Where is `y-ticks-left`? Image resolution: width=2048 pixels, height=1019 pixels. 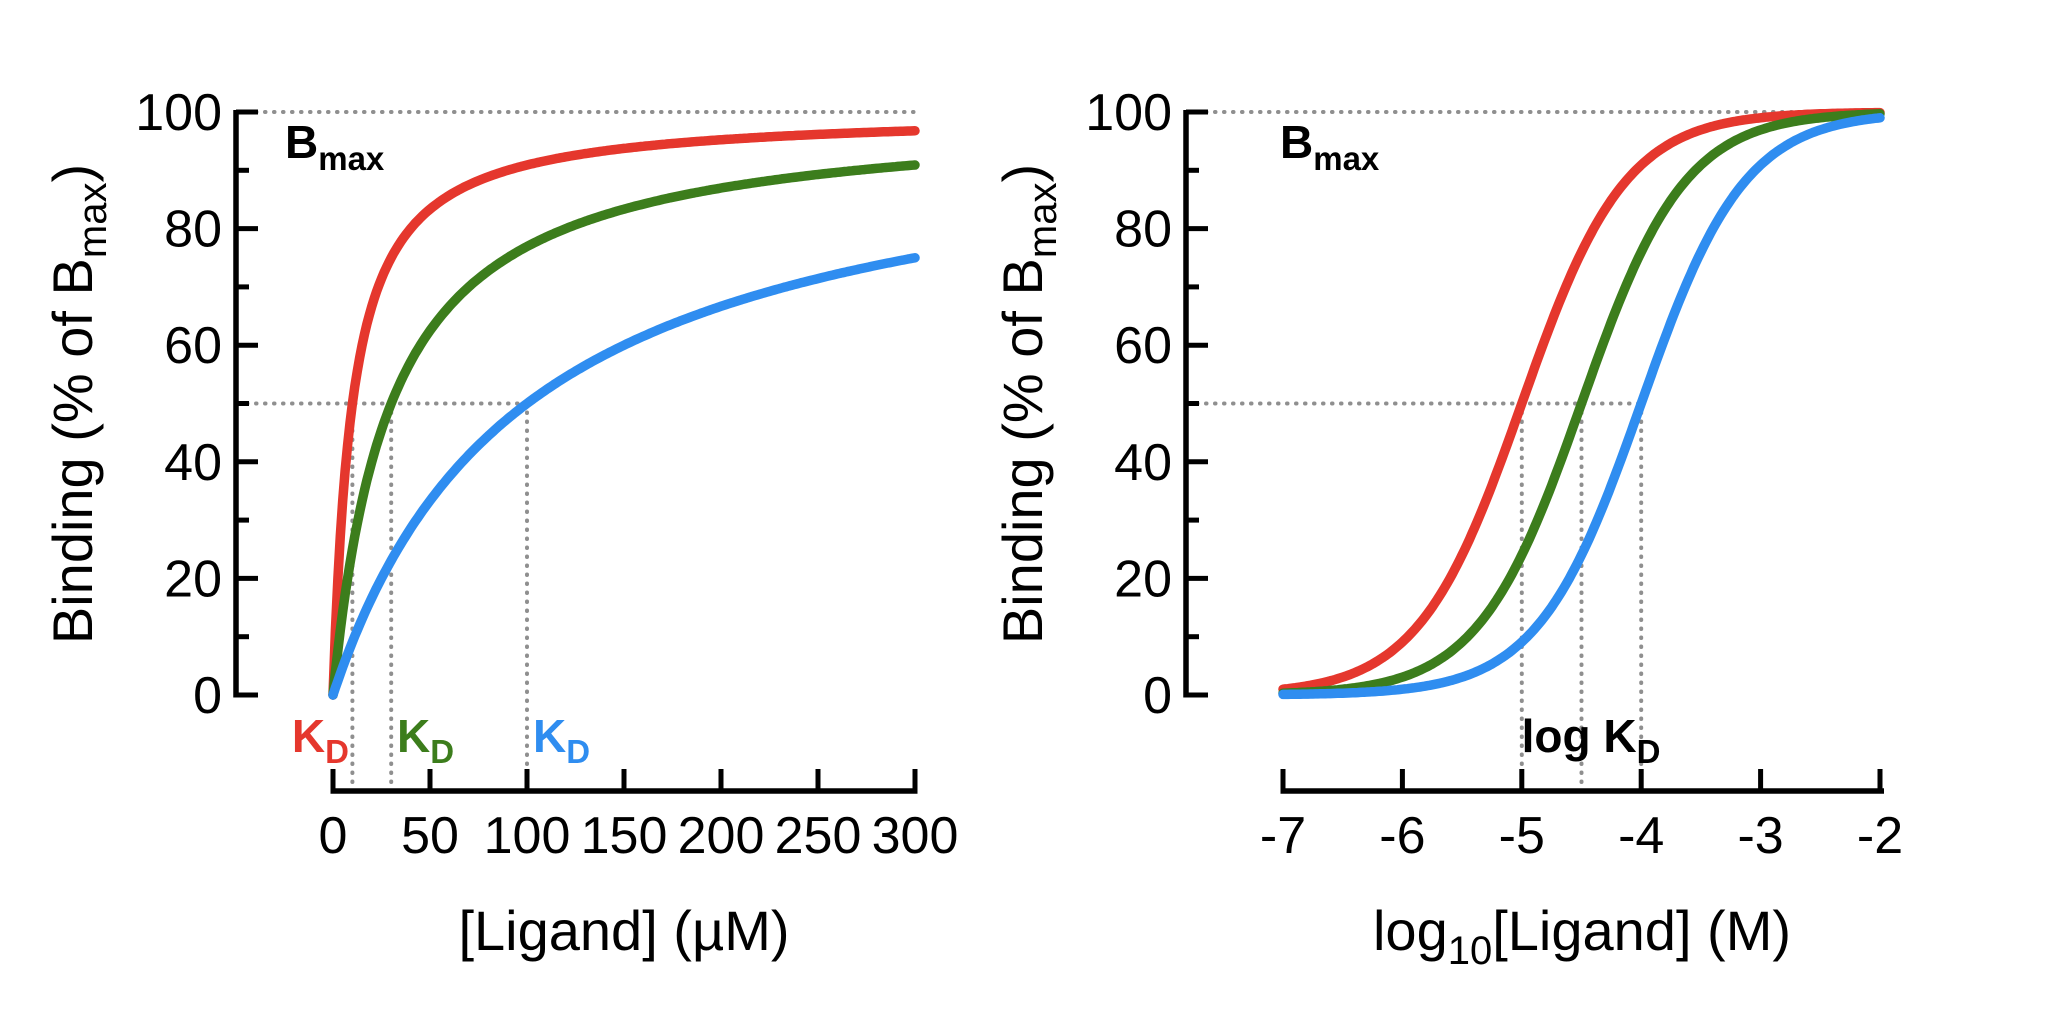
y-ticks-left is located at coordinates (247, 403).